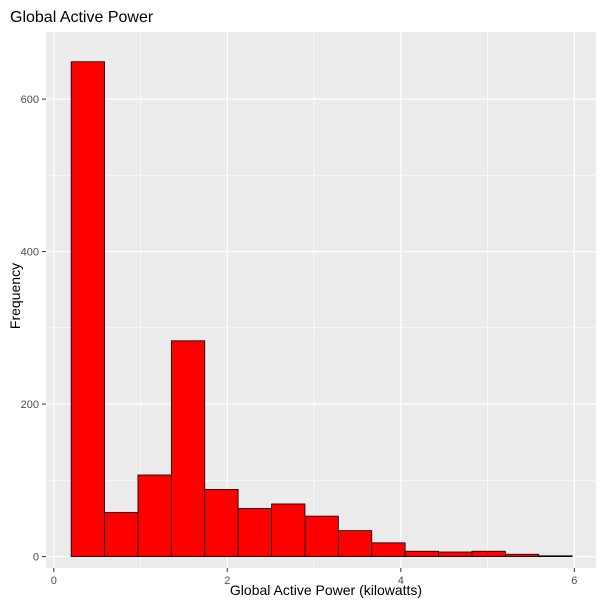 The image size is (604, 604). Describe the element at coordinates (401, 581) in the screenshot. I see `x-tick-label: 4` at that location.